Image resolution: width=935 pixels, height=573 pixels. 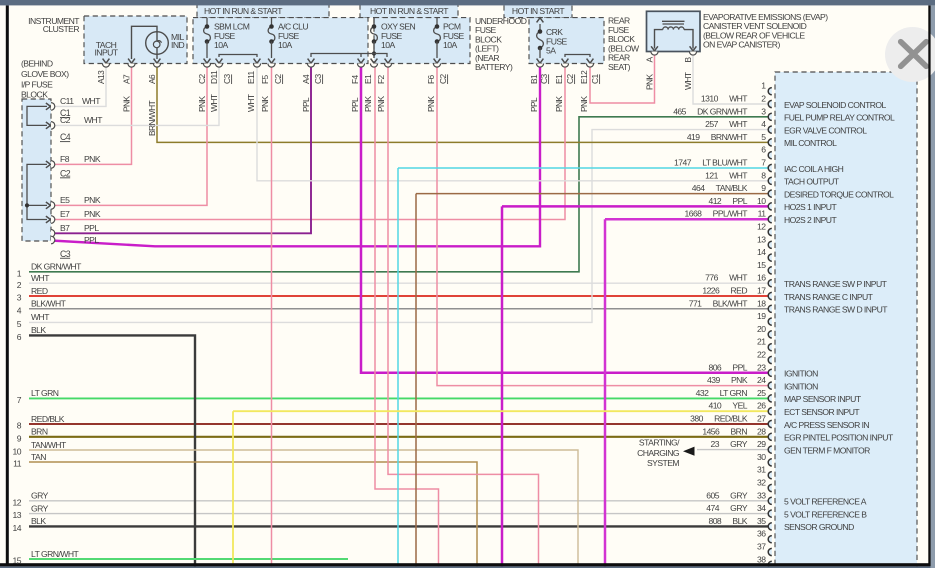 I want to click on svg-text: FUEL PUMP RELAY CONTROL, so click(x=839, y=118).